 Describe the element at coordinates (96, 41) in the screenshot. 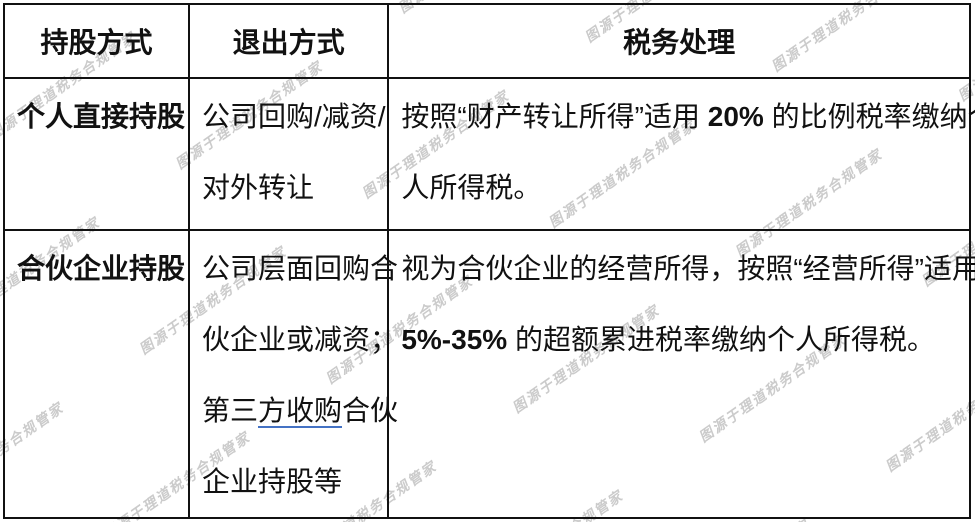

I see `header-holding-method: 持股方式` at that location.